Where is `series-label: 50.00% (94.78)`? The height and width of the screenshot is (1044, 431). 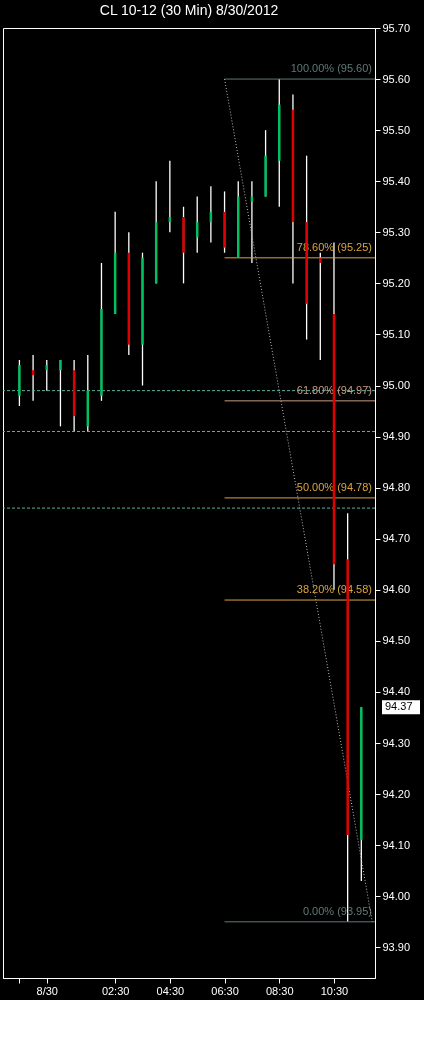
series-label: 50.00% (94.78) is located at coordinates (334, 486).